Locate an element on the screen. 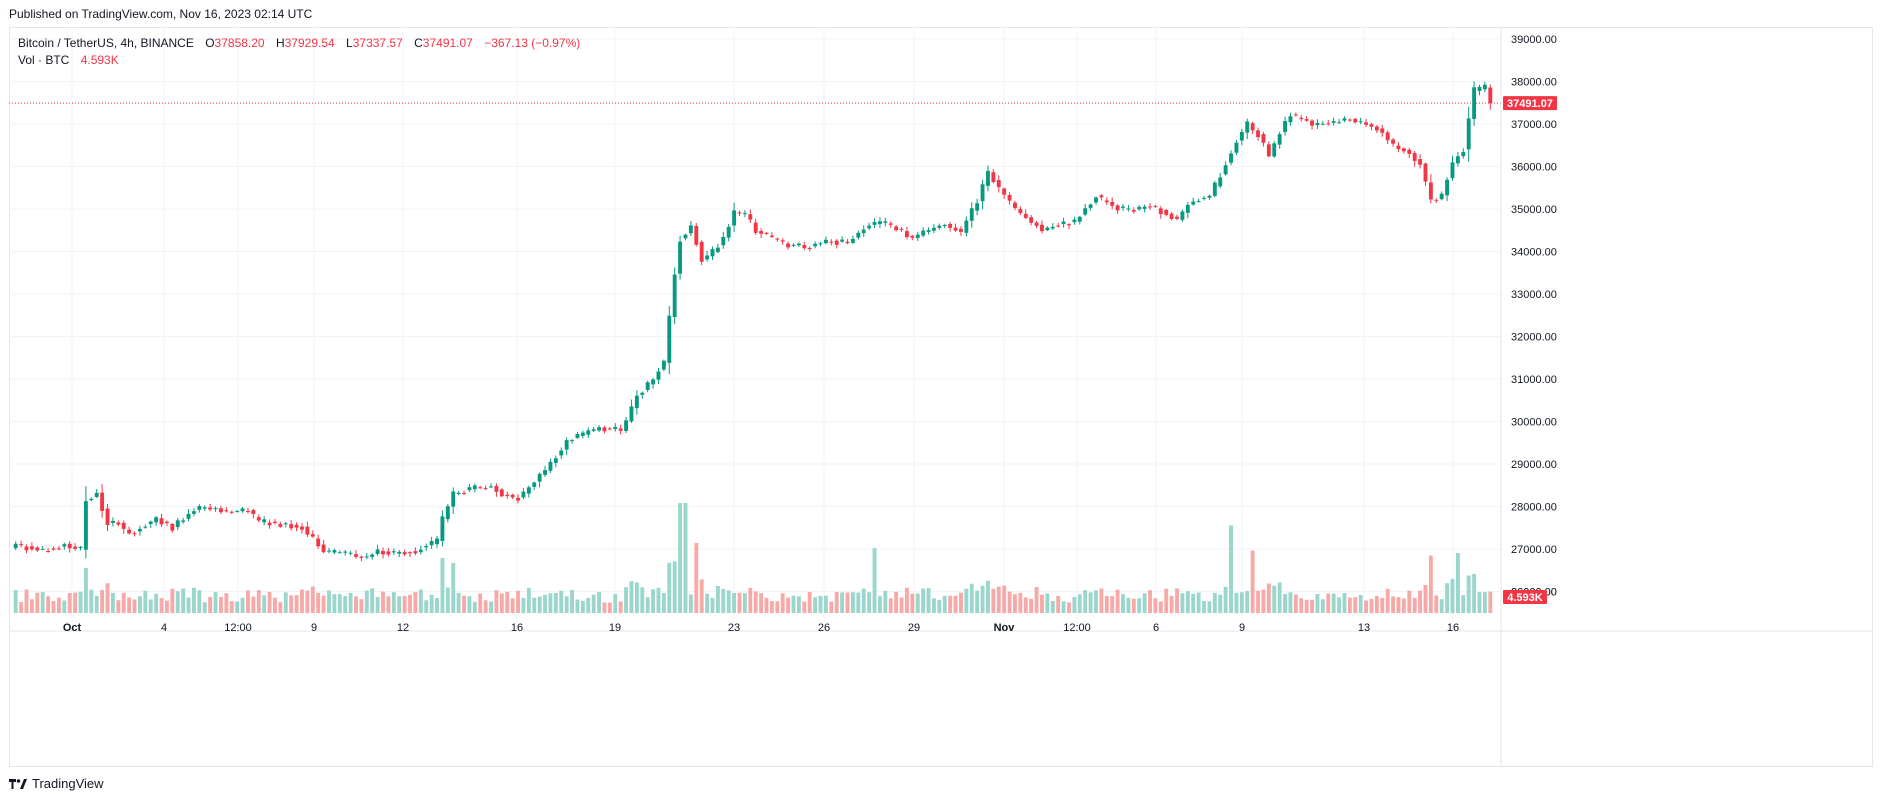 Image resolution: width=1883 pixels, height=802 pixels. time-tick-label: 13 is located at coordinates (1364, 628).